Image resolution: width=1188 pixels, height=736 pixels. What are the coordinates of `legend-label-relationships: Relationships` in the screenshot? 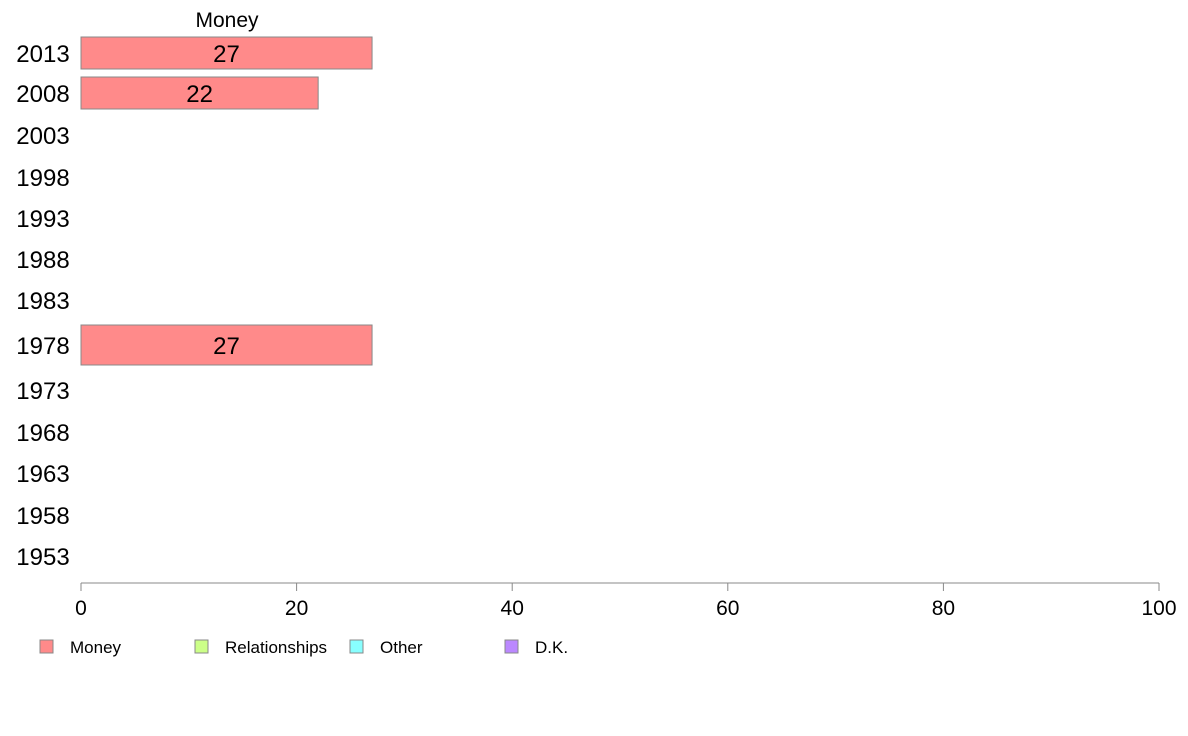 It's located at (276, 647).